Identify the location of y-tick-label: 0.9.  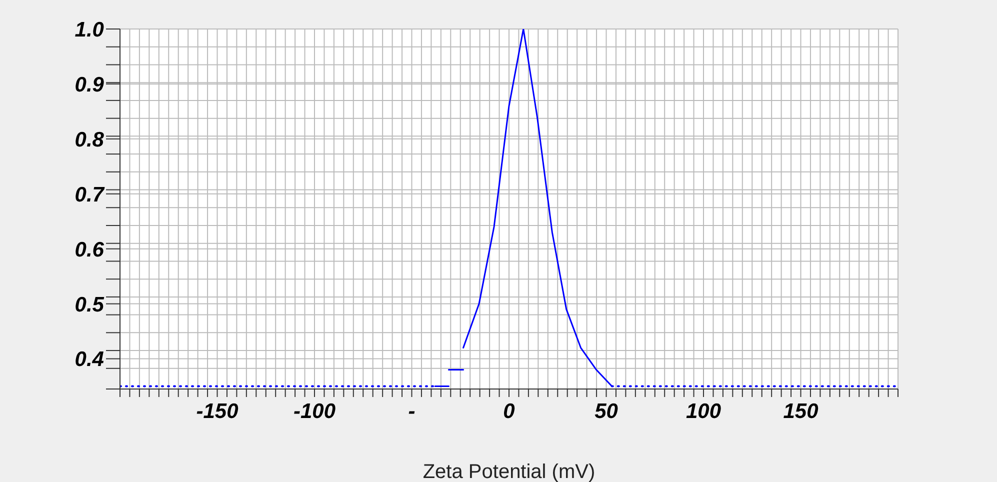
(89, 84).